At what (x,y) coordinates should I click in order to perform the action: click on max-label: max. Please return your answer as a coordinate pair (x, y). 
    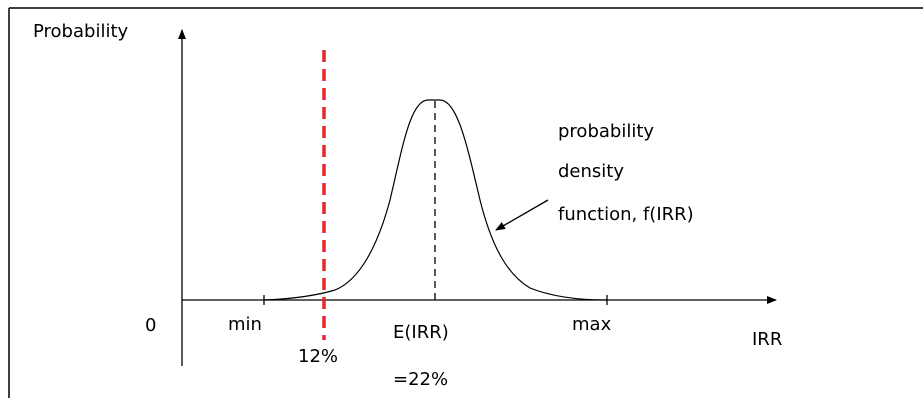
    Looking at the image, I should click on (592, 324).